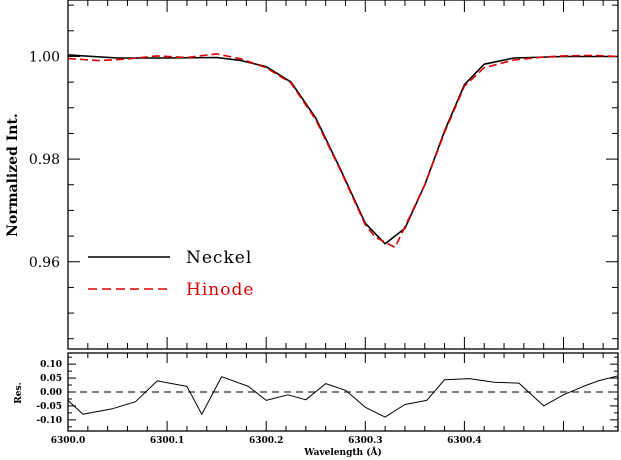 This screenshot has height=460, width=621. Describe the element at coordinates (44, 263) in the screenshot. I see `main-ytick-label: 0.96` at that location.